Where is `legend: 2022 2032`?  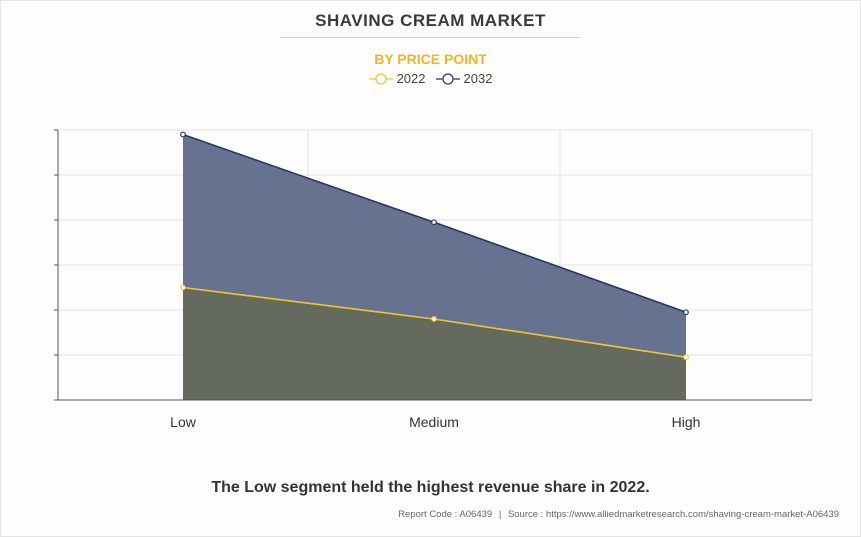 legend: 2022 2032 is located at coordinates (430, 78).